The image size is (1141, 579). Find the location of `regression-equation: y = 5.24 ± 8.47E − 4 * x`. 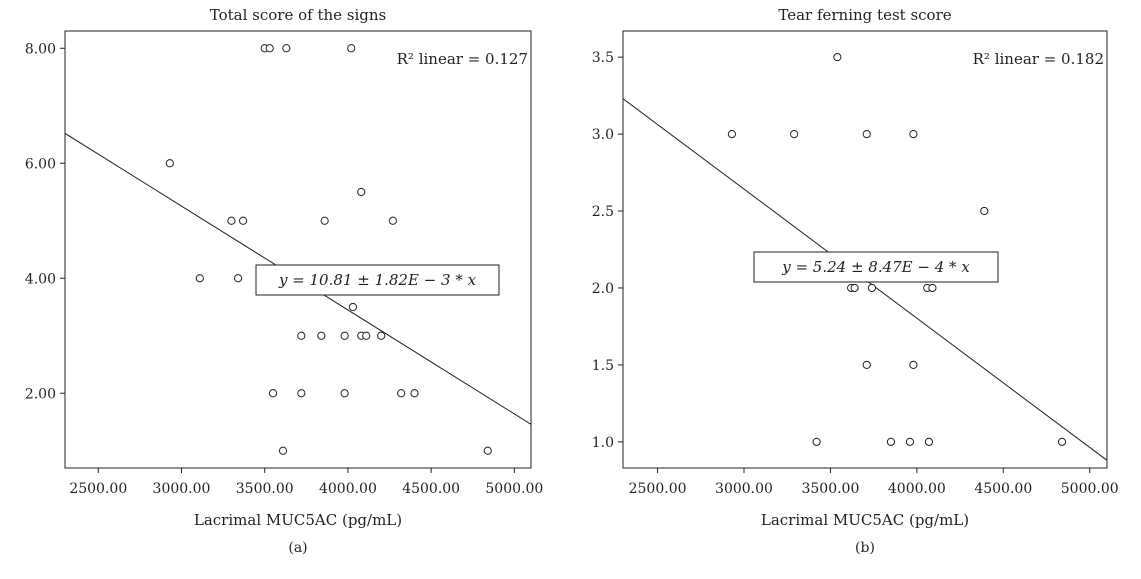

regression-equation: y = 5.24 ± 8.47E − 4 * x is located at coordinates (875, 267).